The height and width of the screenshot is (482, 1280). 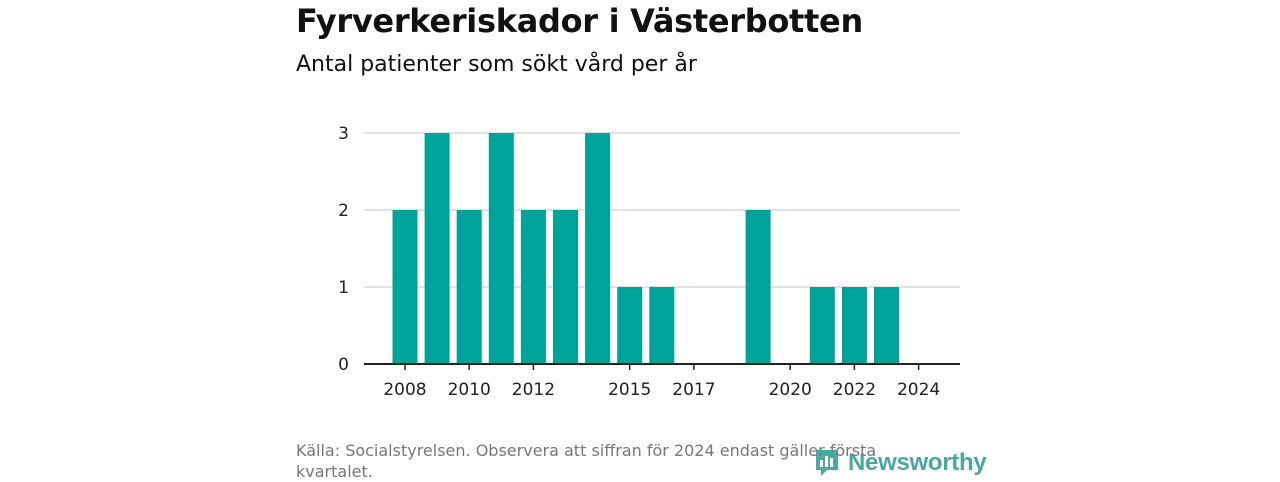 I want to click on newsworthy-logo: Newsworthy, so click(x=900, y=463).